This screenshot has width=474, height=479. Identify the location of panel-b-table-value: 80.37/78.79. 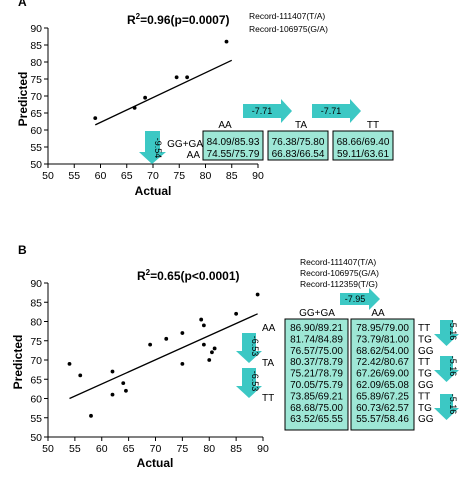
(316, 362).